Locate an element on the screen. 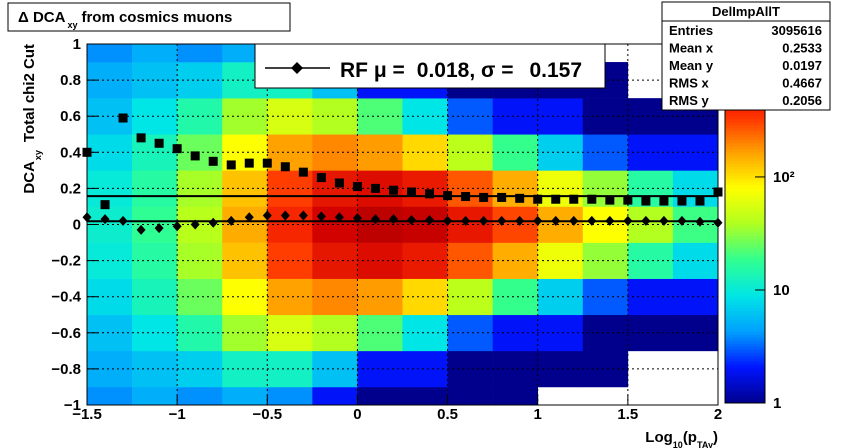 Image resolution: width=848 pixels, height=448 pixels. x-tick-label: 0 is located at coordinates (357, 414).